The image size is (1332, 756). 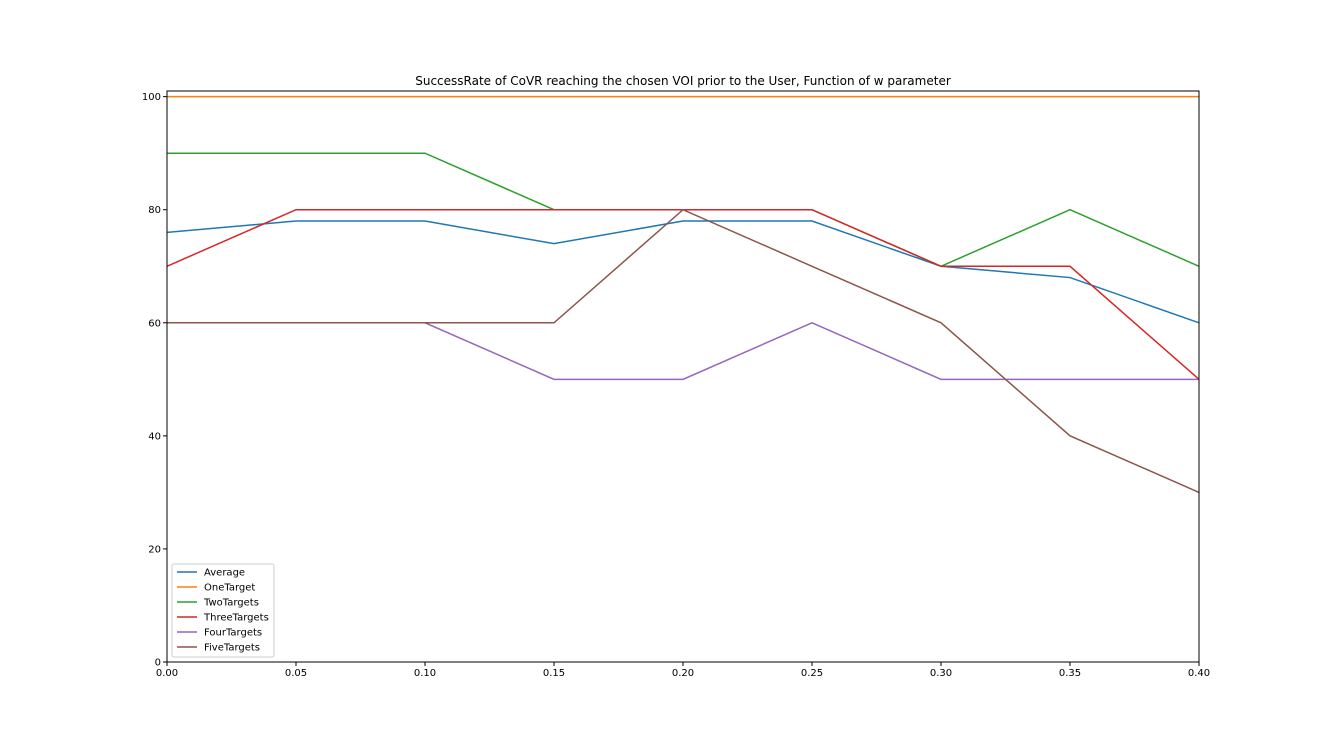 I want to click on x-axis: 0.00 0.05 0.10 0.15 0.20 0.25 0.30 0.35 0.40, so click(x=683, y=670).